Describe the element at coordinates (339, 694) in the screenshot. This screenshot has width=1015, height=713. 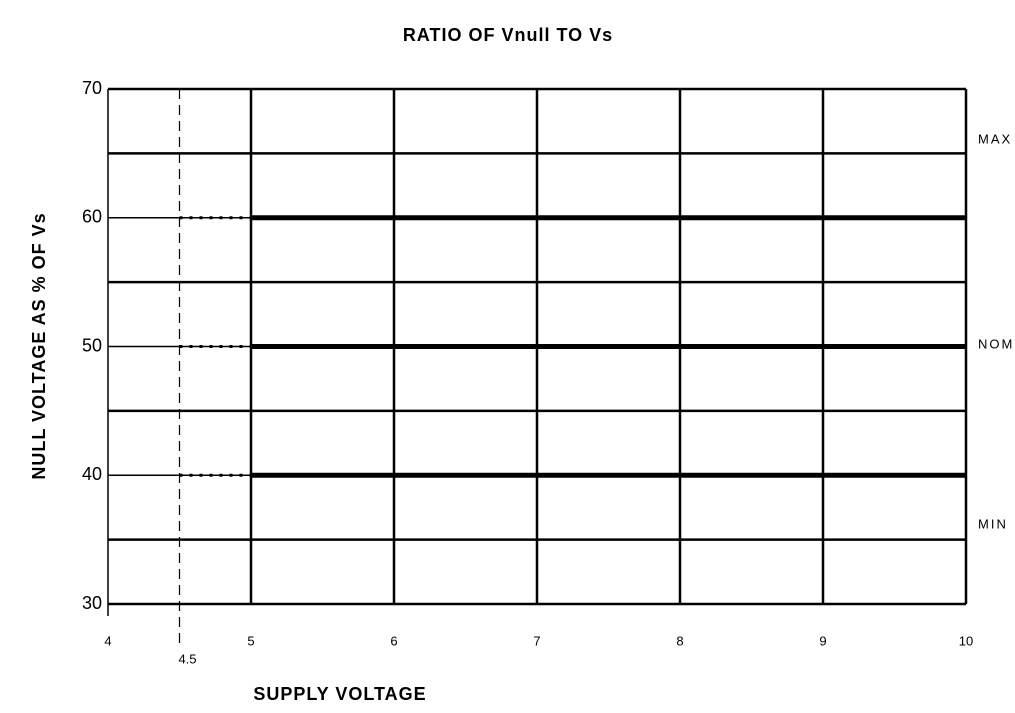
I see `x-axis-label: SUPPLY VOLTAGE` at that location.